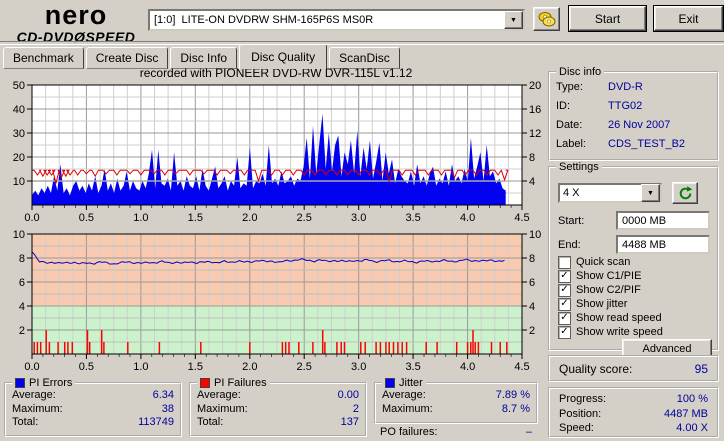 Image resolution: width=724 pixels, height=441 pixels. Describe the element at coordinates (304, 218) in the screenshot. I see `svg-text: 2.5` at that location.